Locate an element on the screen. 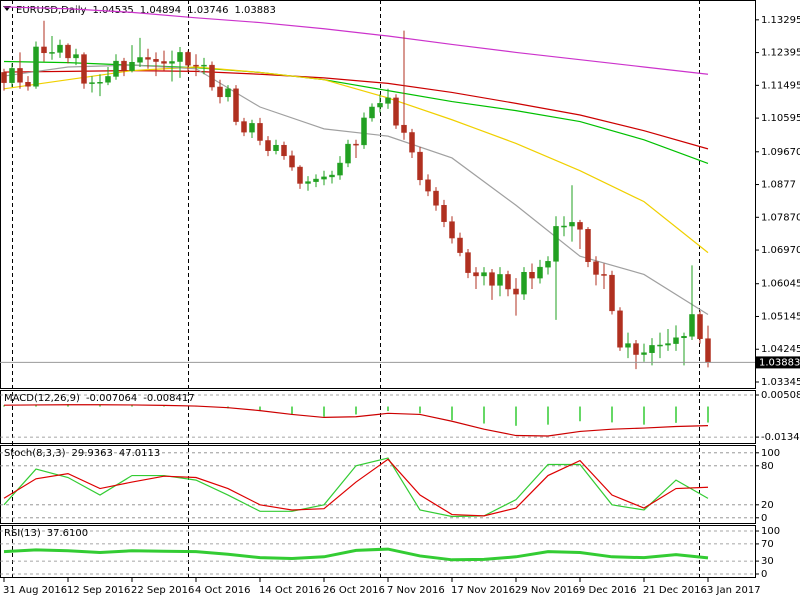  header-high: 1.04894 is located at coordinates (160, 10).